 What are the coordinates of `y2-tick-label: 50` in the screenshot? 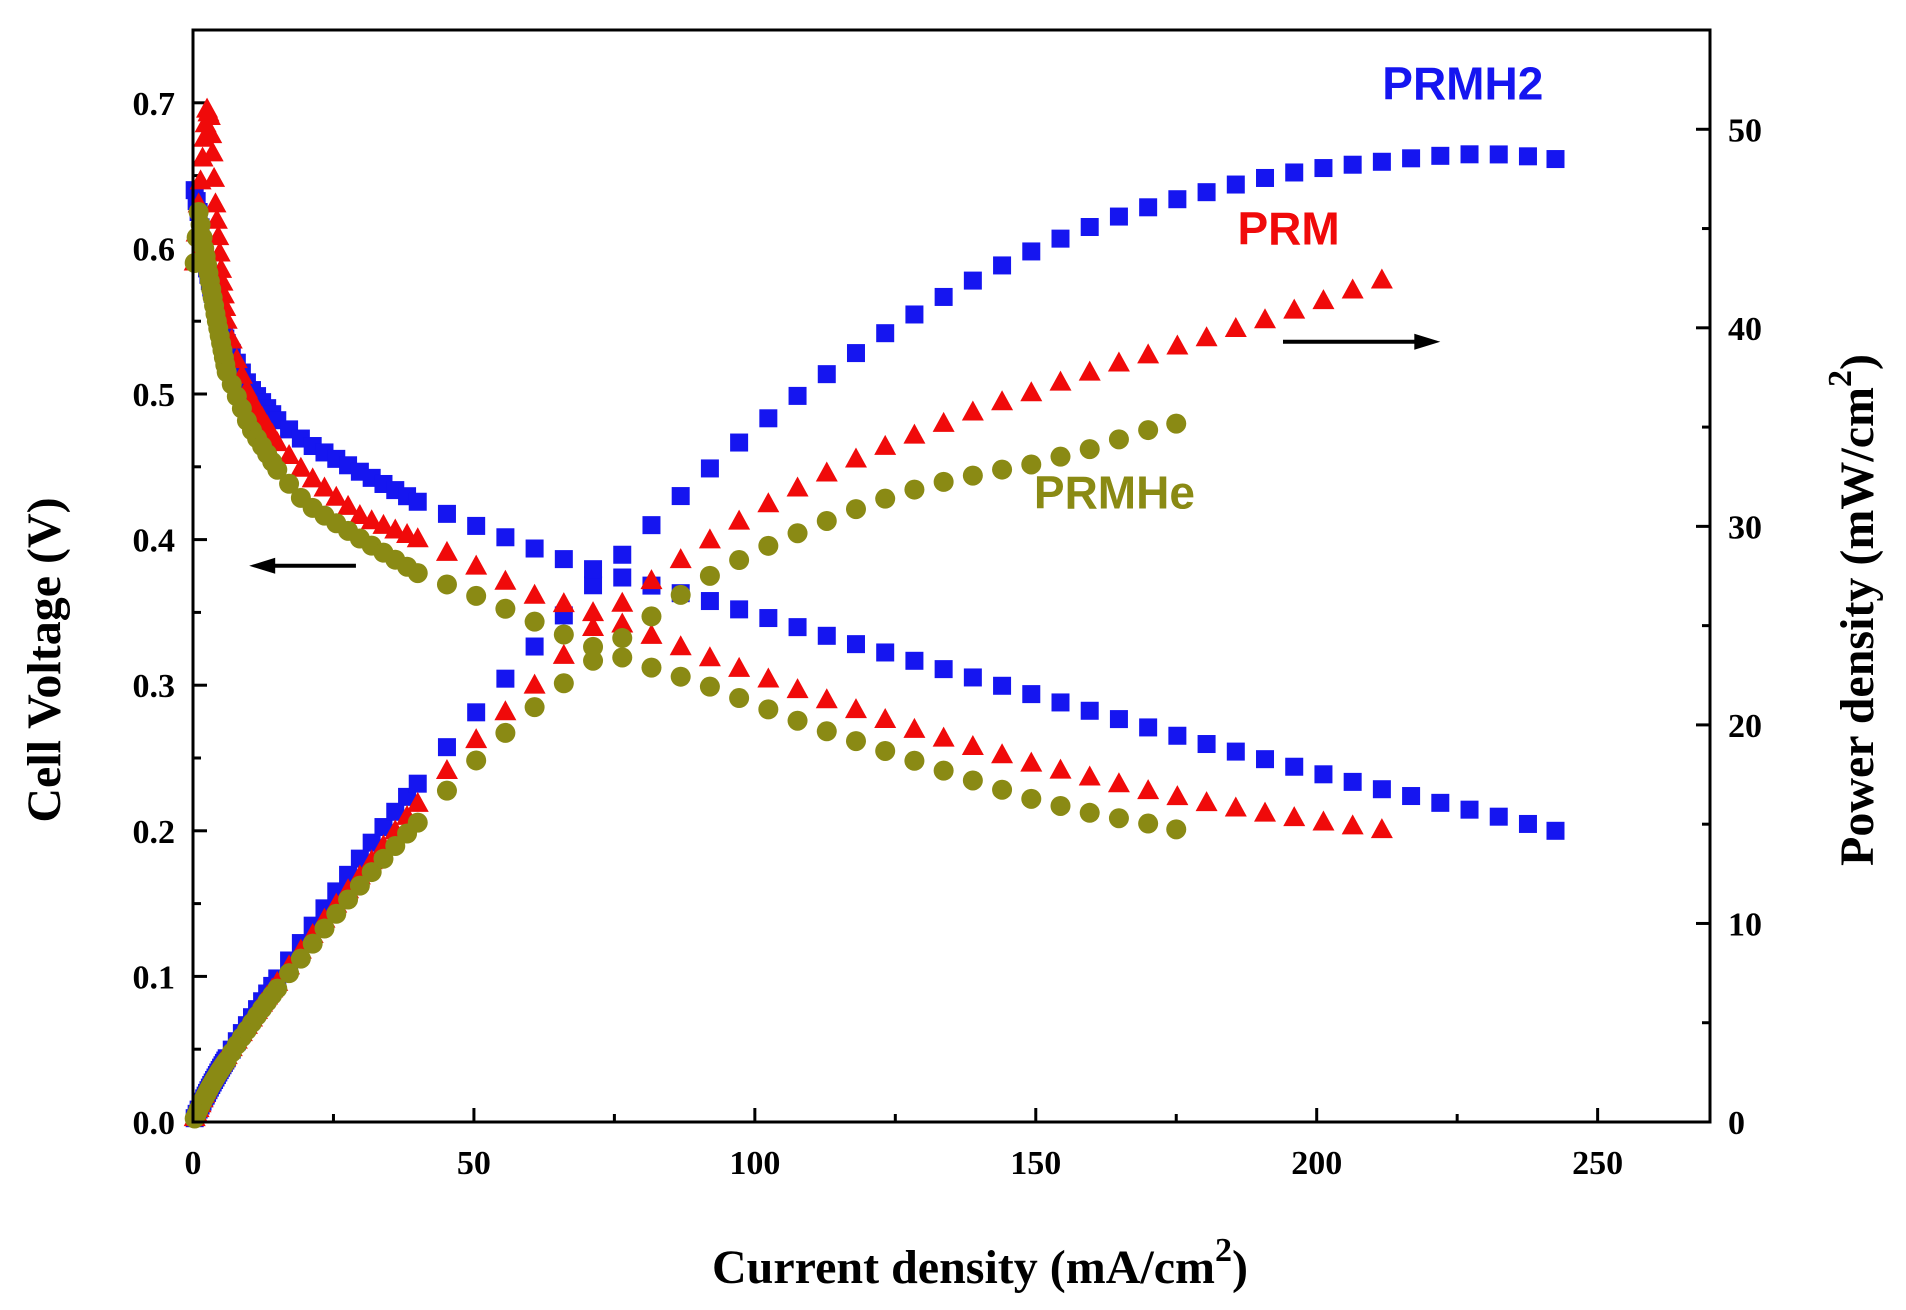 It's located at (1745, 130).